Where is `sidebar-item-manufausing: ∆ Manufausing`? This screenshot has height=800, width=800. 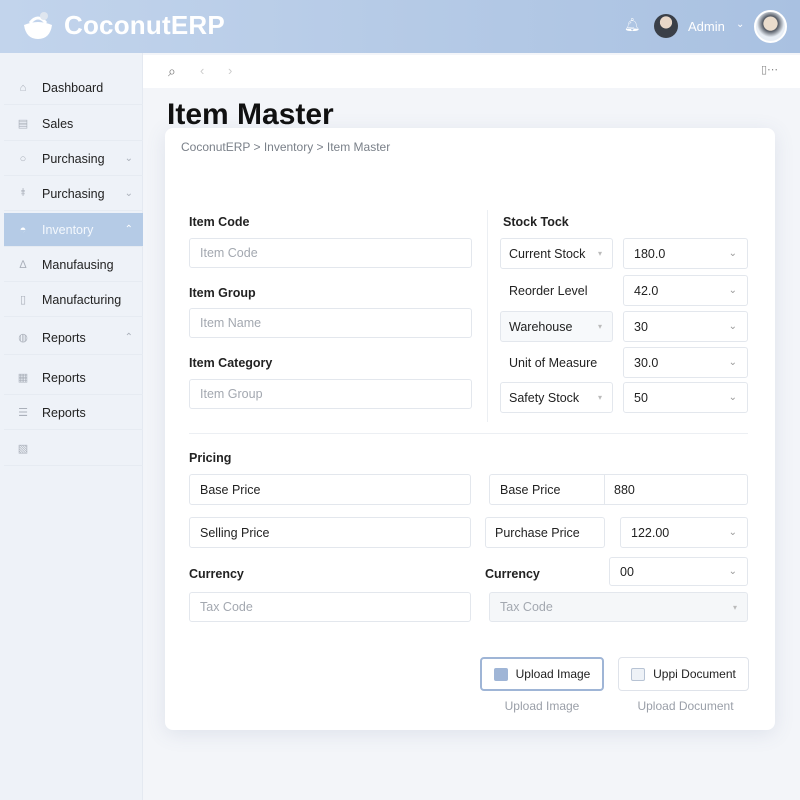
sidebar-item-manufausing: ∆ Manufausing is located at coordinates (73, 265).